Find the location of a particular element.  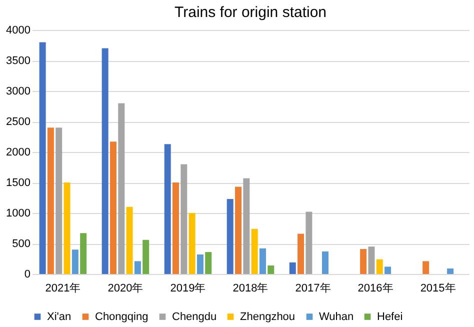

legend-label: Hefei is located at coordinates (390, 316).